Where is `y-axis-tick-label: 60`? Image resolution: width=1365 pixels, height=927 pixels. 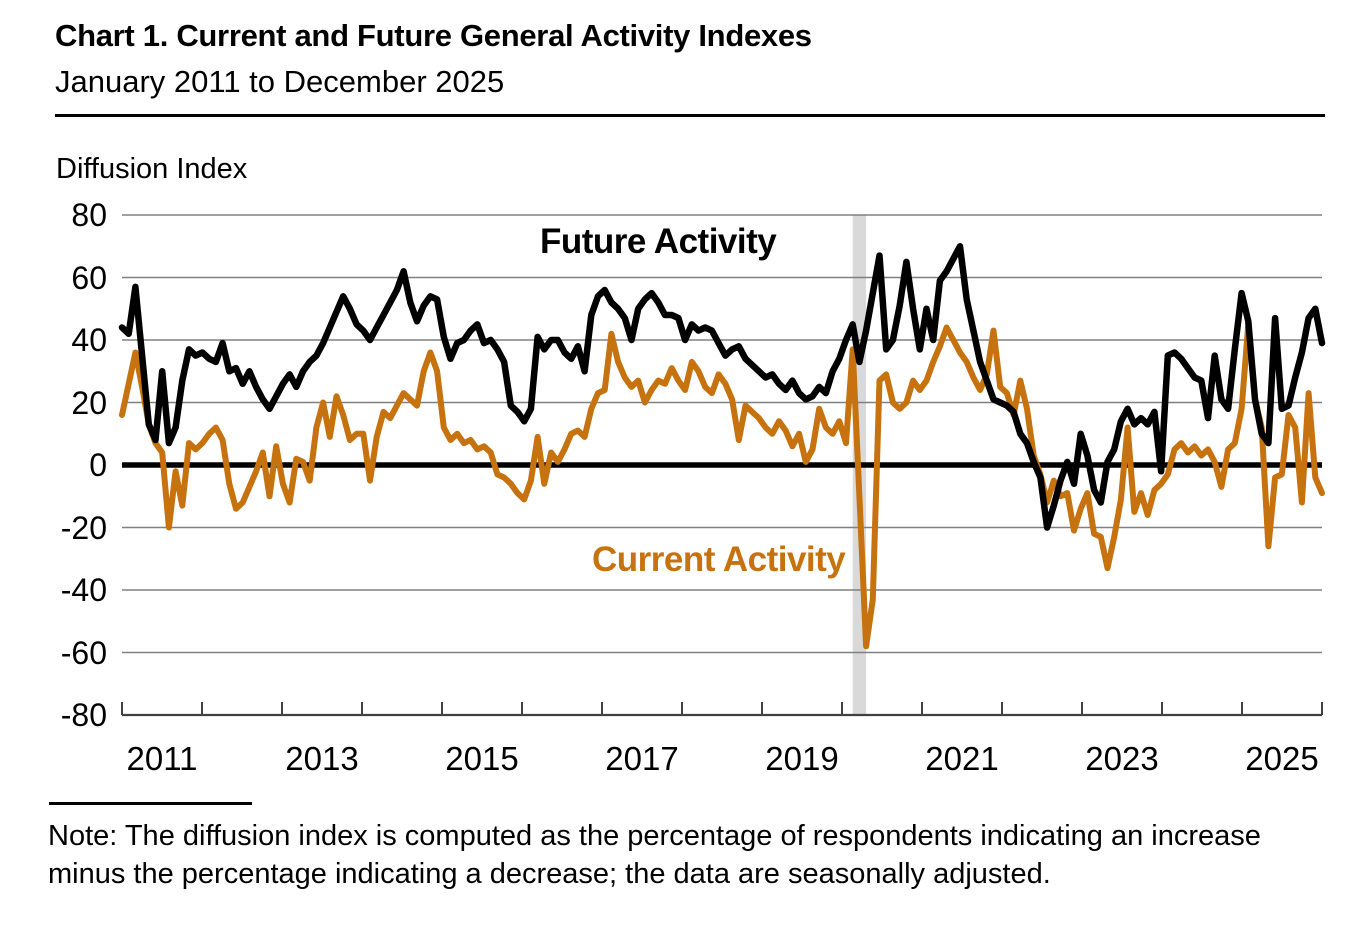
y-axis-tick-label: 60 is located at coordinates (89, 277).